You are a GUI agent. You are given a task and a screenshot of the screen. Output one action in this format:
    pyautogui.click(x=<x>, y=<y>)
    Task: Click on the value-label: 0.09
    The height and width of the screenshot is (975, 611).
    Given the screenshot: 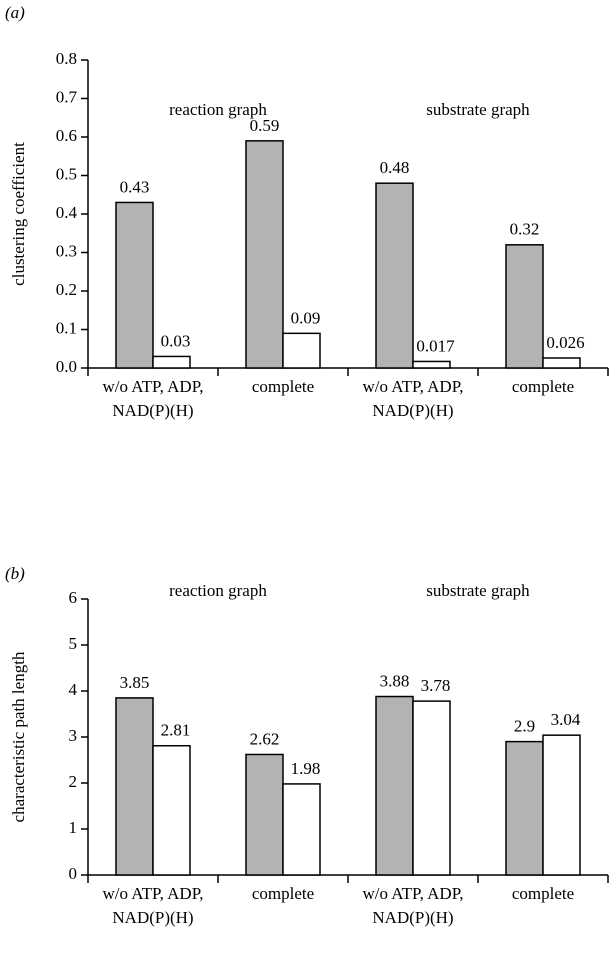 What is the action you would take?
    pyautogui.click(x=306, y=317)
    